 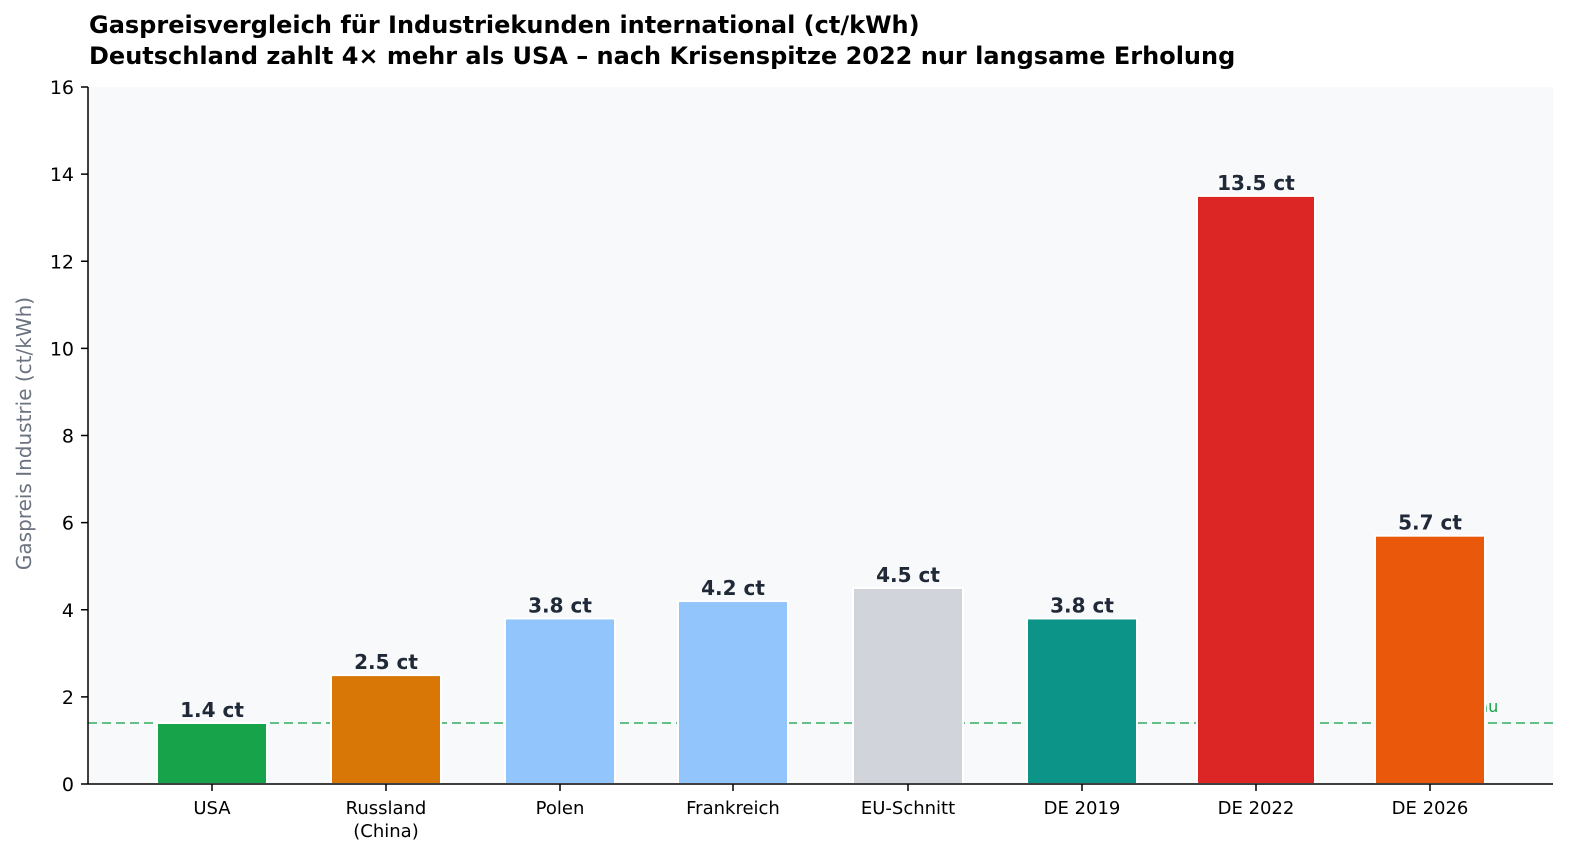 What do you see at coordinates (386, 662) in the screenshot?
I see `value-label-1: 2.5 ct` at bounding box center [386, 662].